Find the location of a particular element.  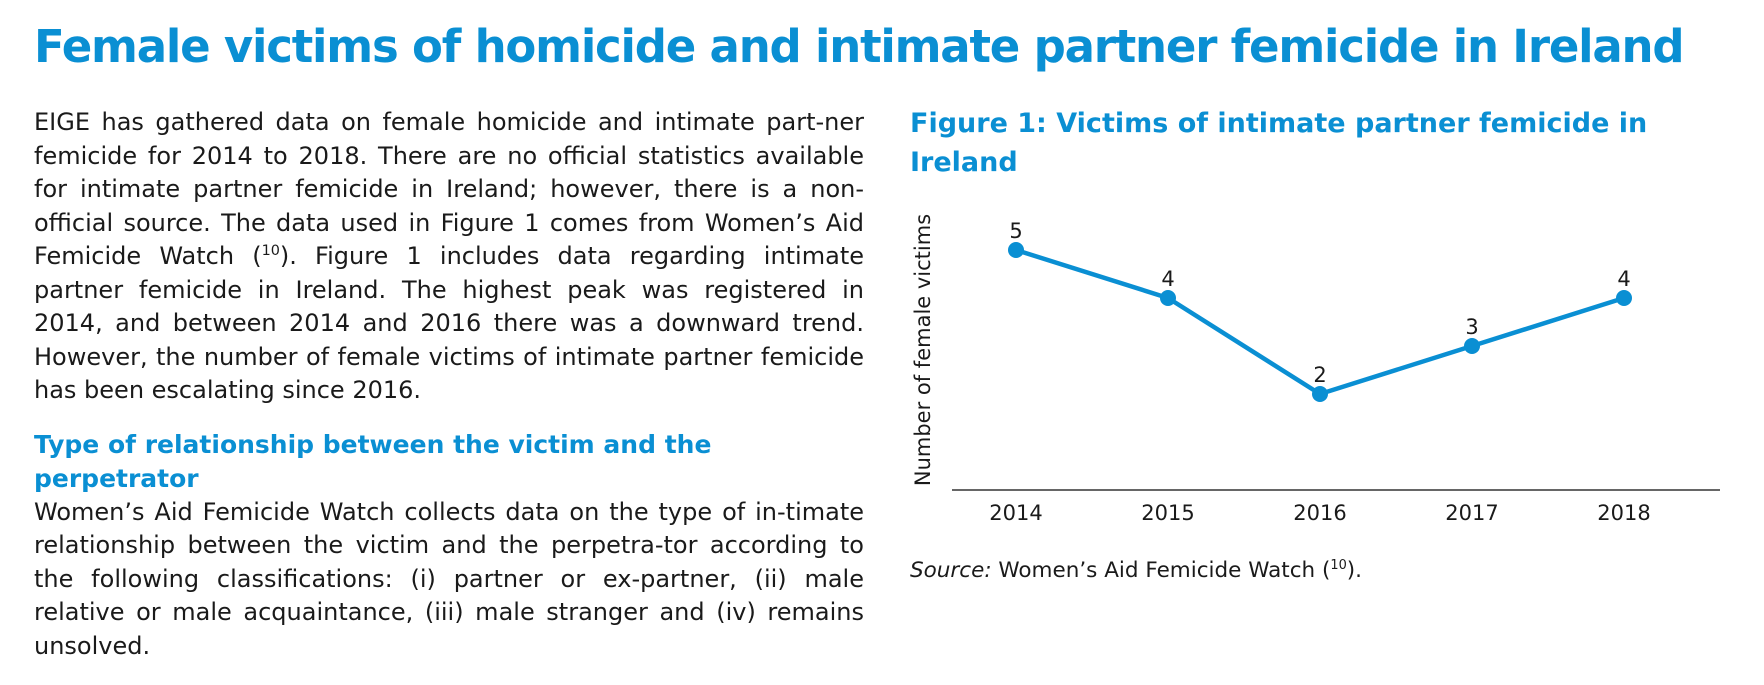

data-point-2016 is located at coordinates (1320, 394).